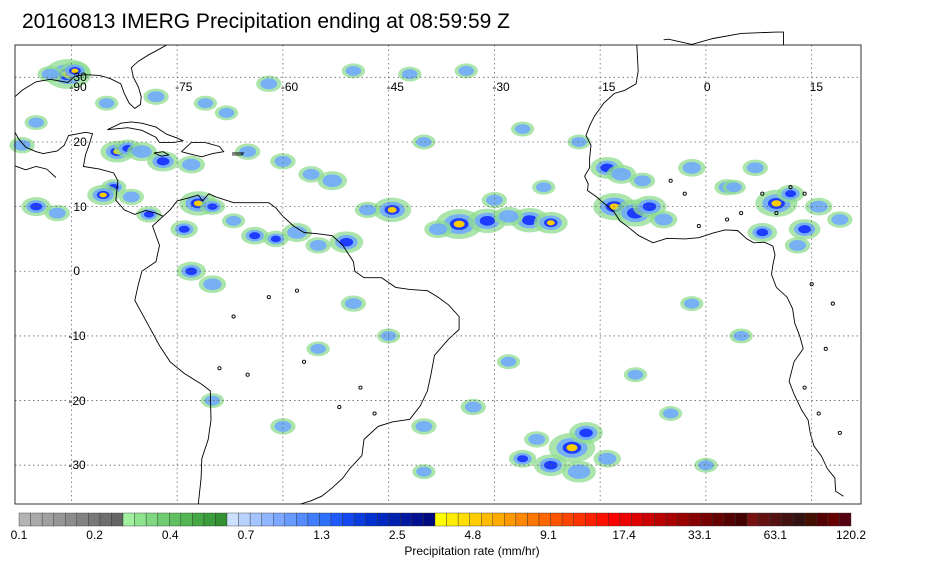  I want to click on colorbar-tick-label: 9.1, so click(548, 535).